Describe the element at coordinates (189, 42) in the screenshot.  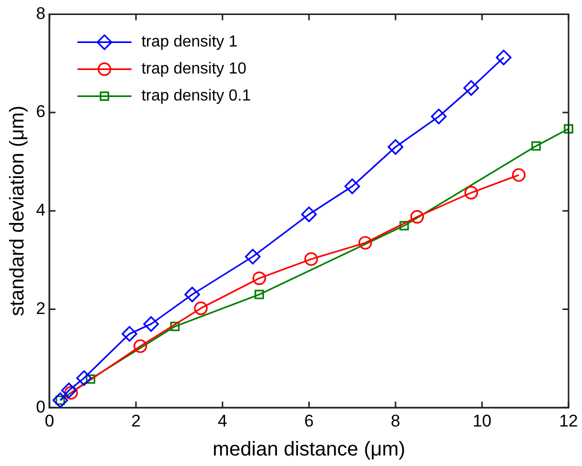
I see `legend-label: trap density 1` at that location.